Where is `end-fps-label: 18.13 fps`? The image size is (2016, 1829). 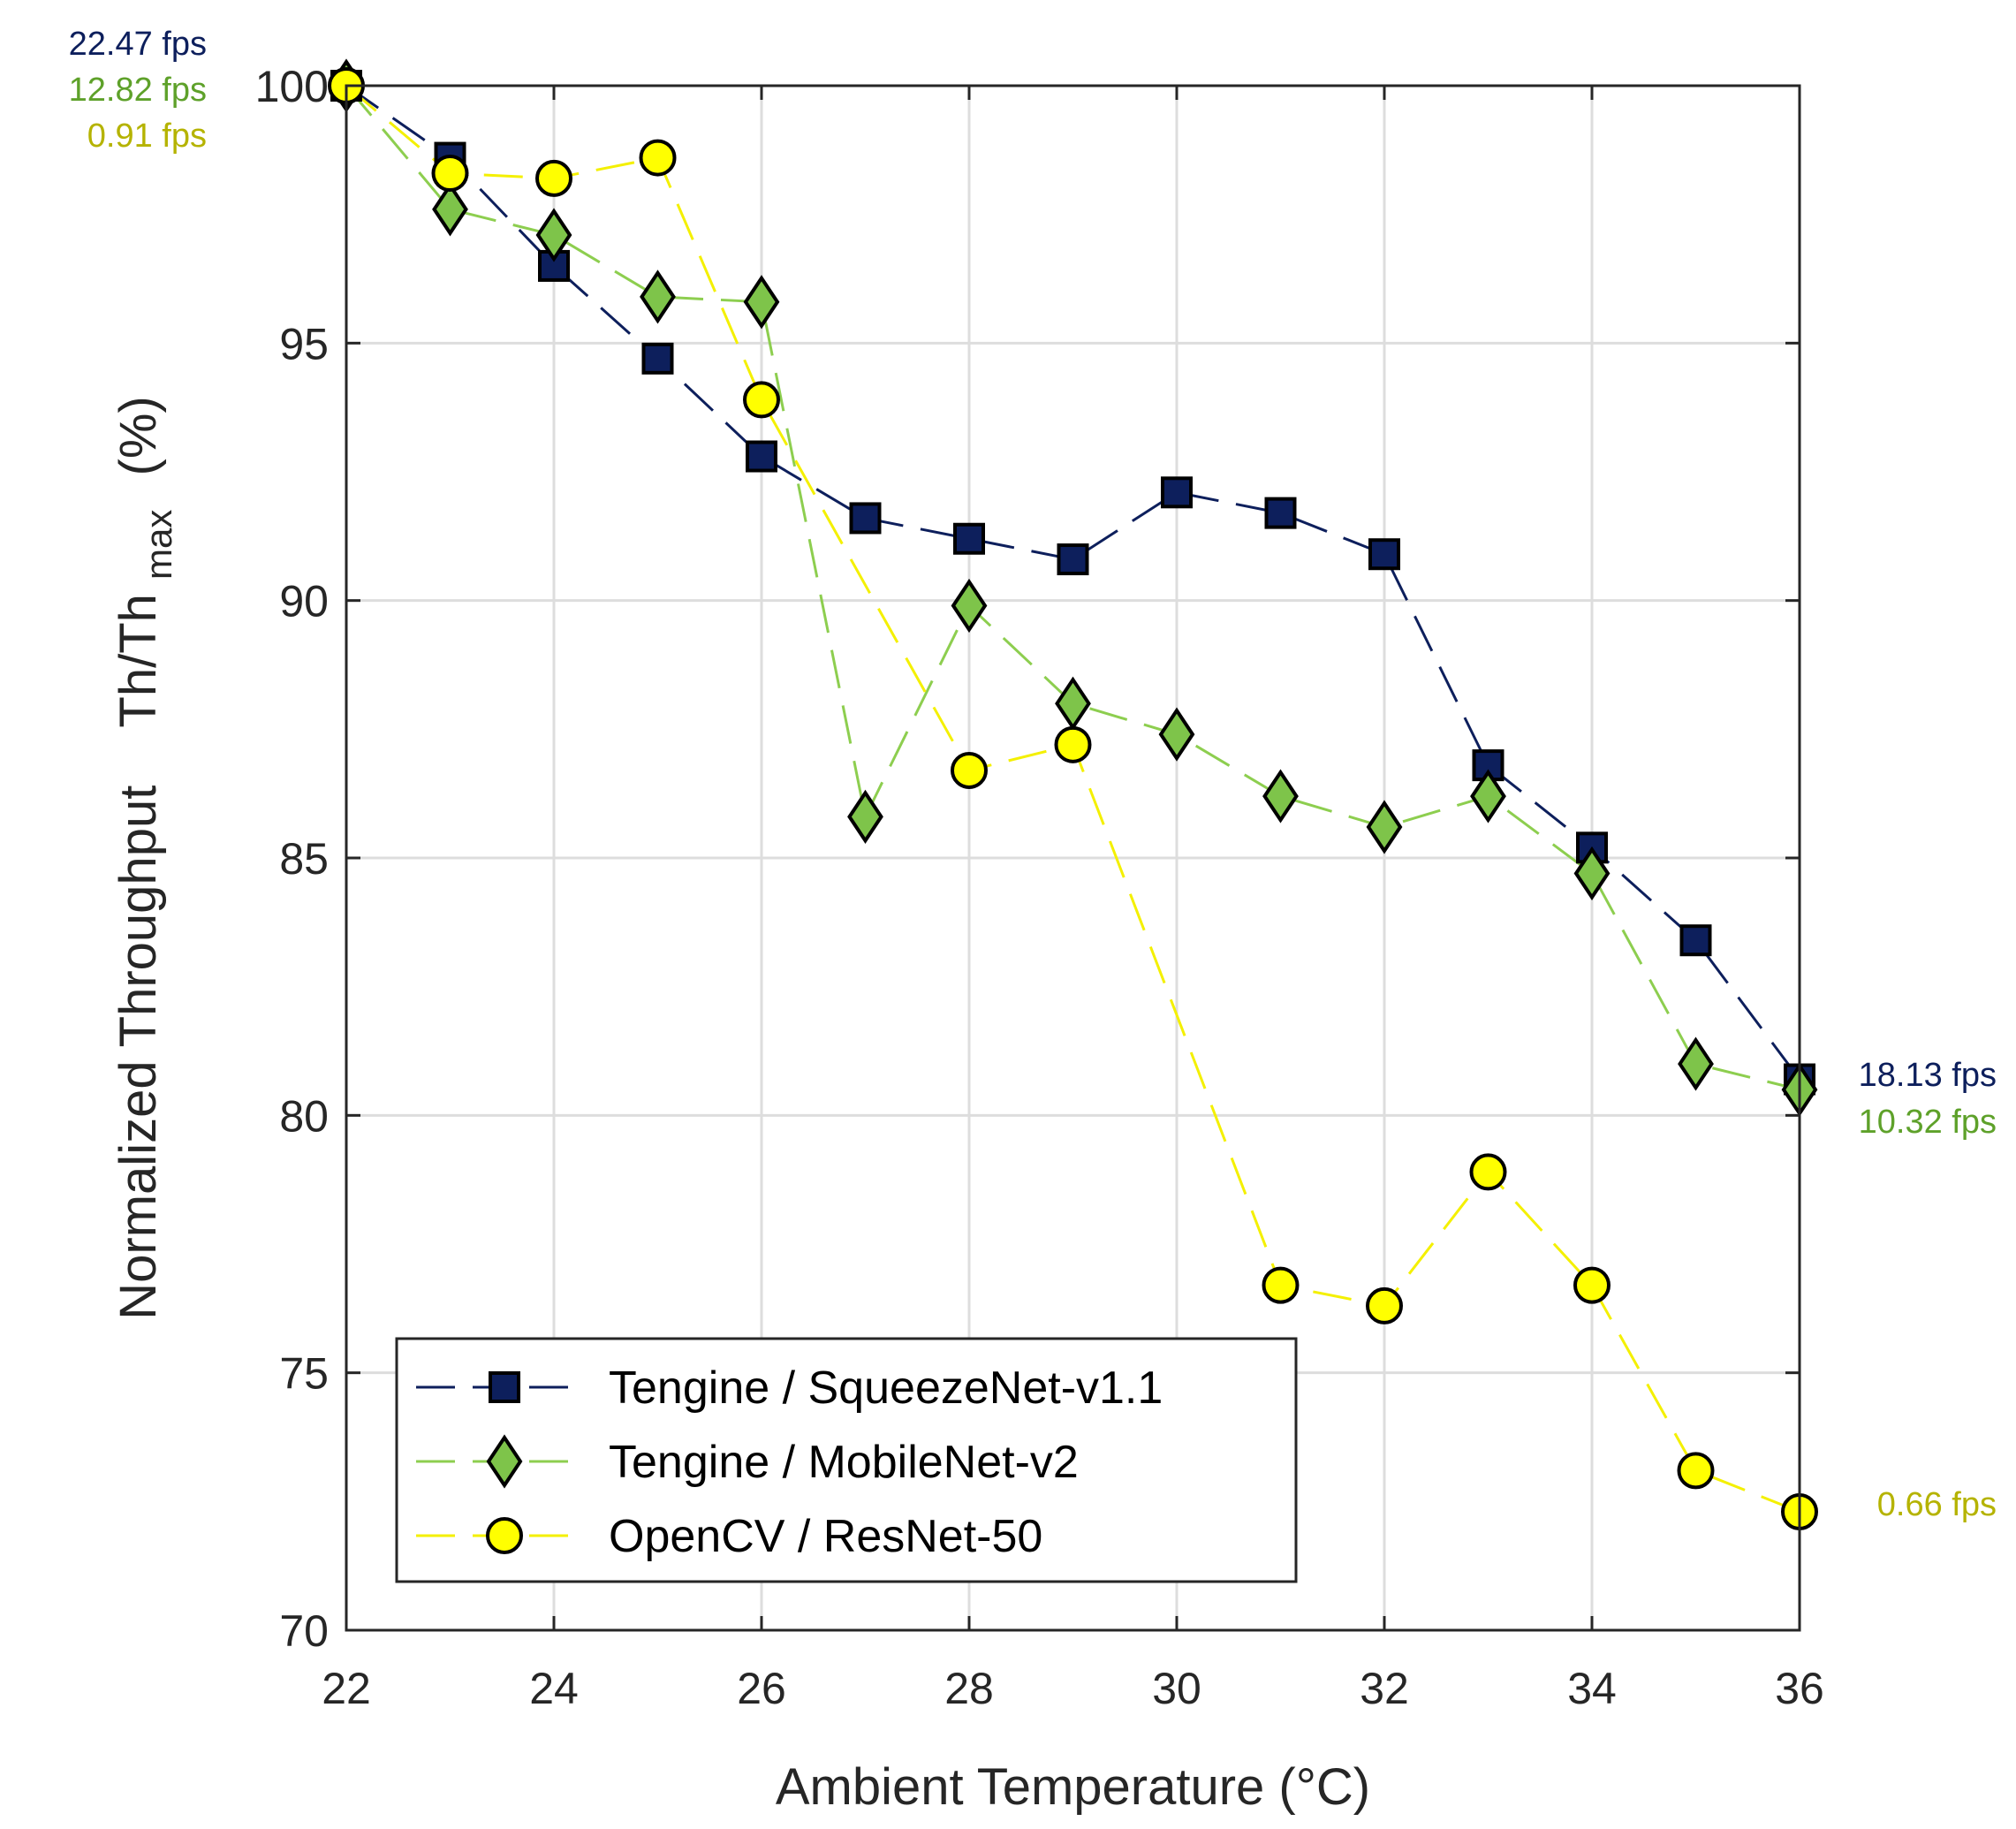 end-fps-label: 18.13 fps is located at coordinates (1928, 1075).